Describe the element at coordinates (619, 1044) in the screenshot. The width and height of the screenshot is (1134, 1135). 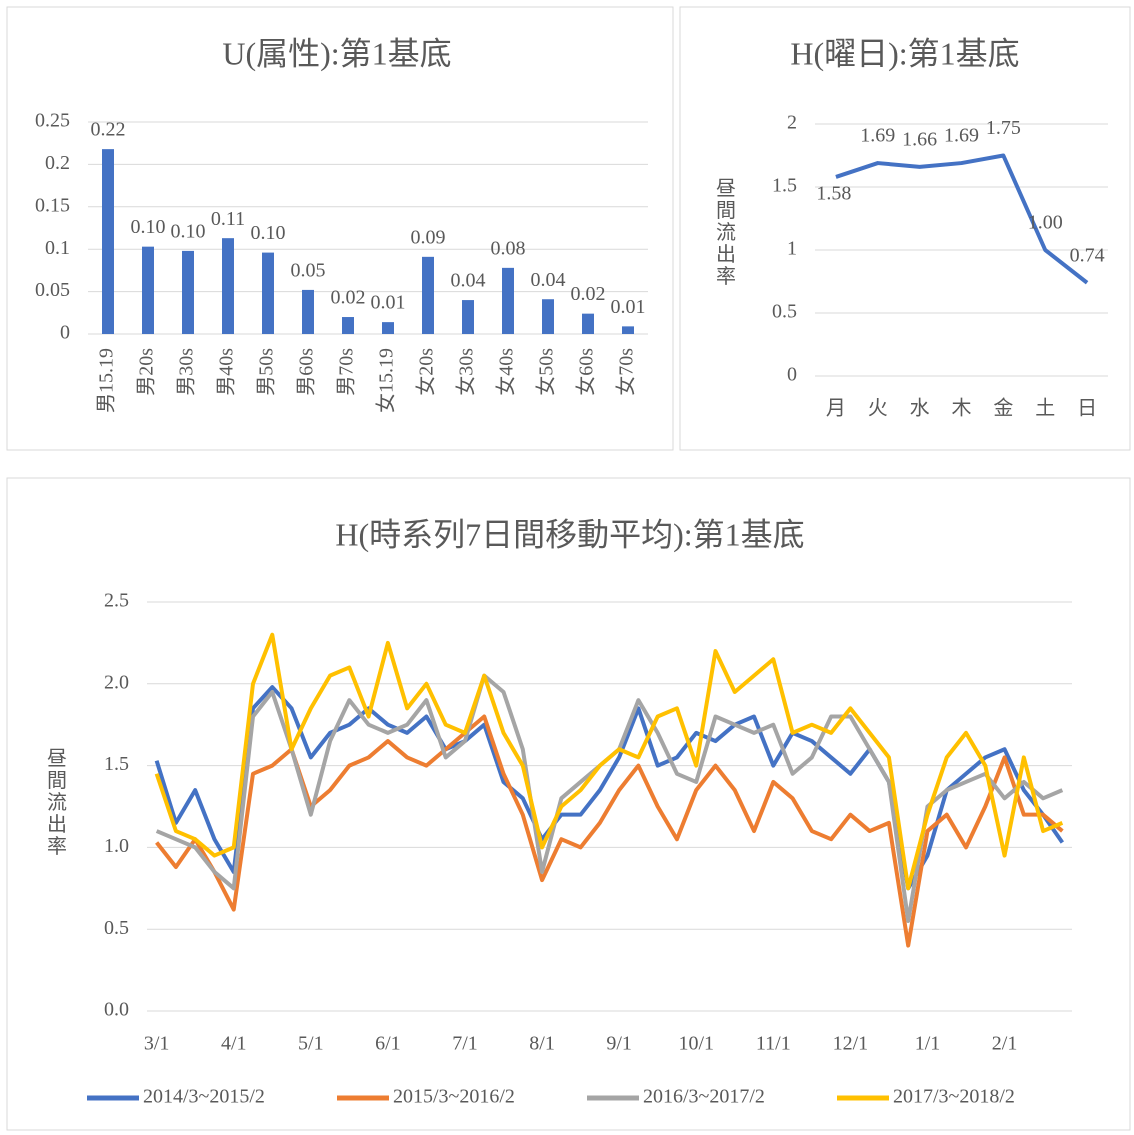
I see `x-tick-label: 9/1` at that location.